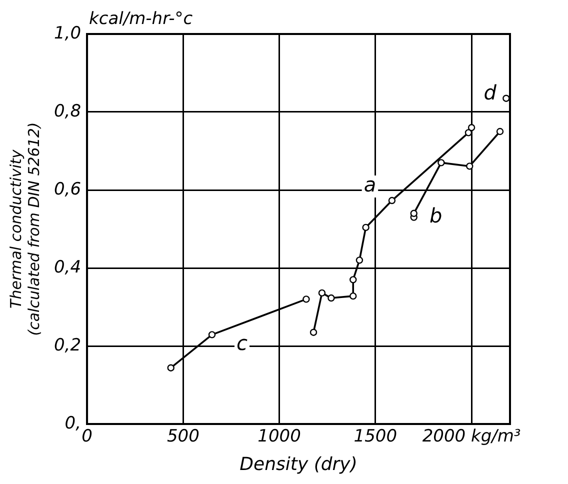 This screenshot has height=484, width=568. Describe the element at coordinates (68, 189) in the screenshot. I see `y-tick-label: 0,6` at that location.